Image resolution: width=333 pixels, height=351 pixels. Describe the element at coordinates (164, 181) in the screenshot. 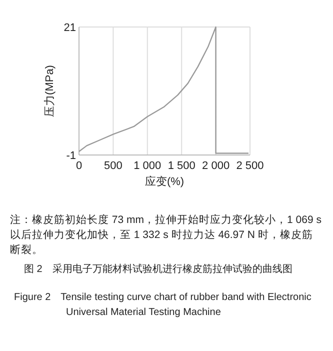

I see `x-axis-title: 应变(%)` at that location.